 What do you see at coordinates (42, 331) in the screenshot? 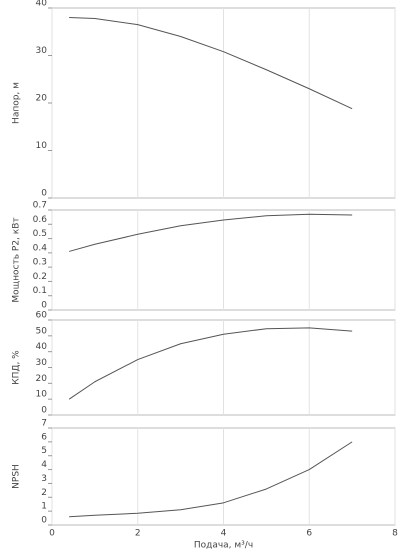
I see `y-tick-label: 50` at bounding box center [42, 331].